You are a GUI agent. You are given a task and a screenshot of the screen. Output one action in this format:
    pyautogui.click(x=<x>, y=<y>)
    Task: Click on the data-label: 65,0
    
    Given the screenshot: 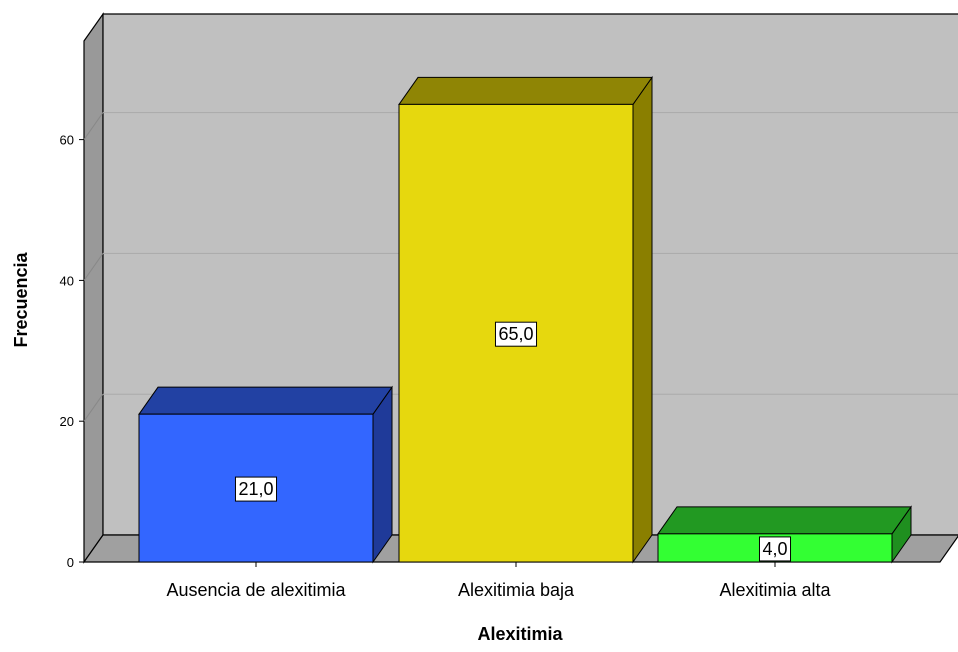 What is the action you would take?
    pyautogui.click(x=515, y=334)
    